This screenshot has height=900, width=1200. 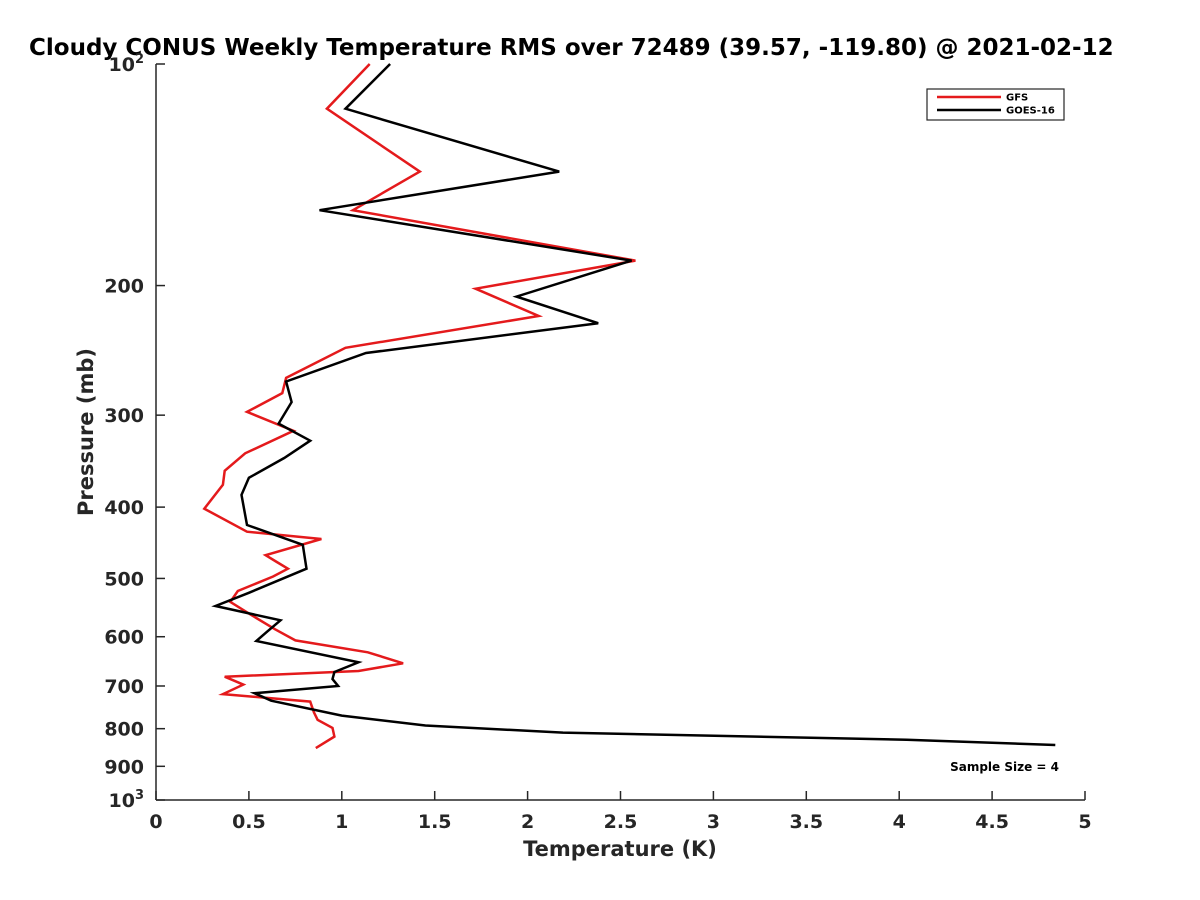 What do you see at coordinates (435, 822) in the screenshot?
I see `x-tick-label: 1.5` at bounding box center [435, 822].